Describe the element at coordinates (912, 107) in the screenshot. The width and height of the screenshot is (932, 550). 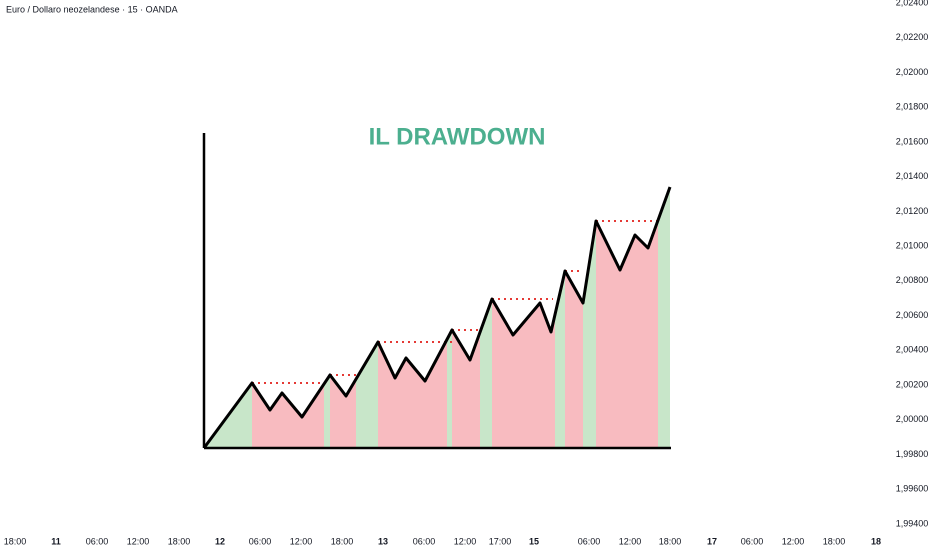
I see `price-label: 2,01800` at that location.